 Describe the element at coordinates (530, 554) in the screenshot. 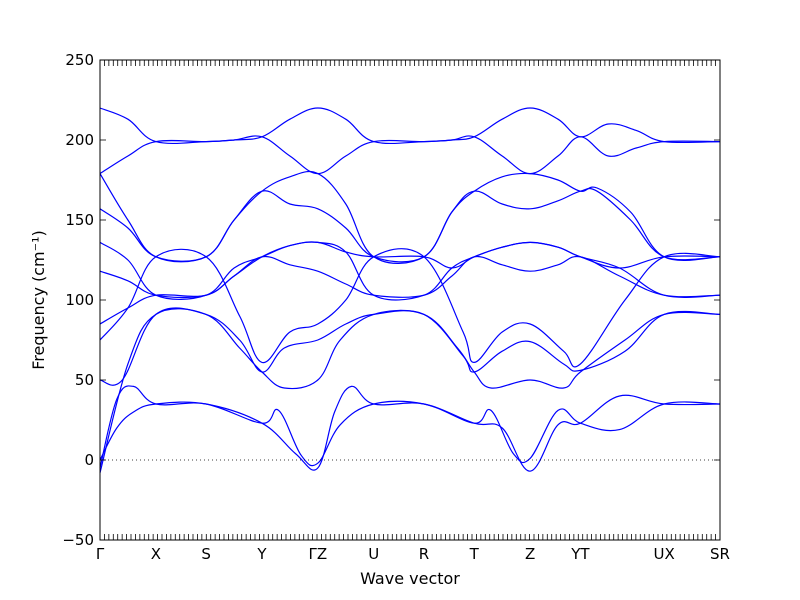

I see `x-tick-label: Z` at that location.